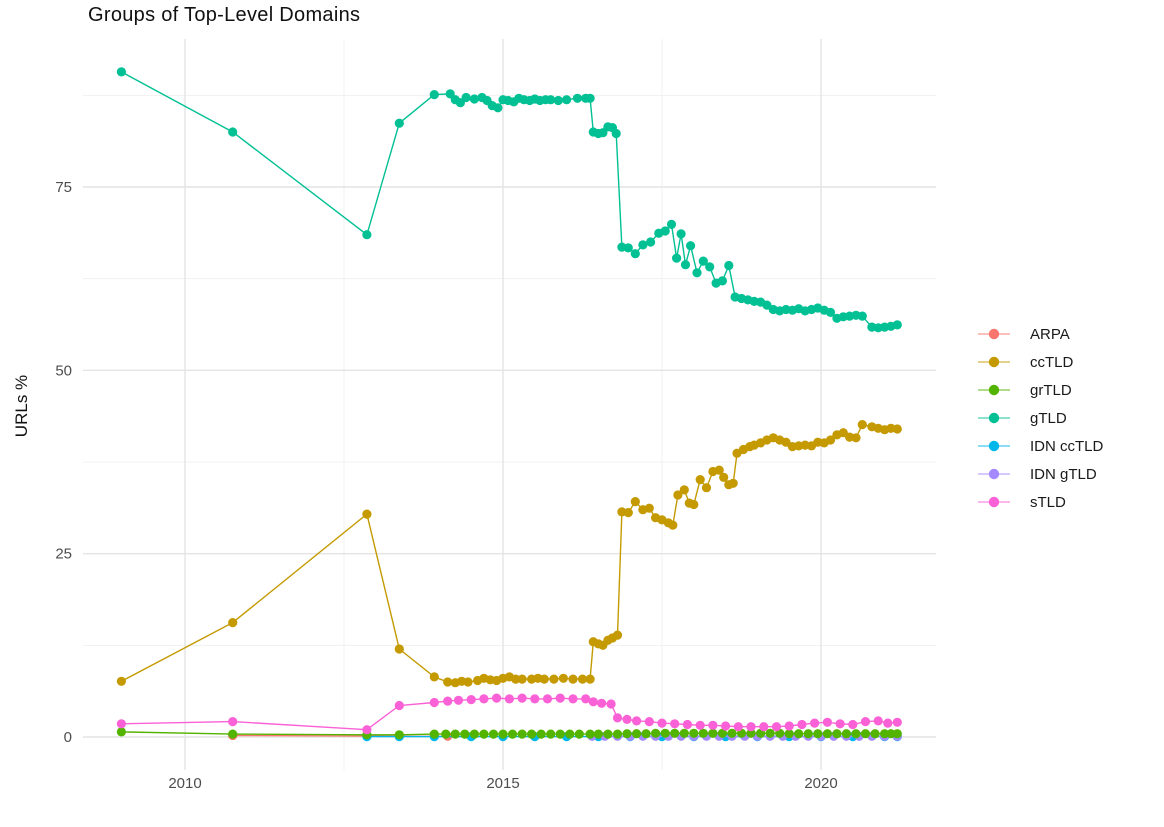 The height and width of the screenshot is (827, 1164). Describe the element at coordinates (63, 370) in the screenshot. I see `y-tick-label: 50` at that location.